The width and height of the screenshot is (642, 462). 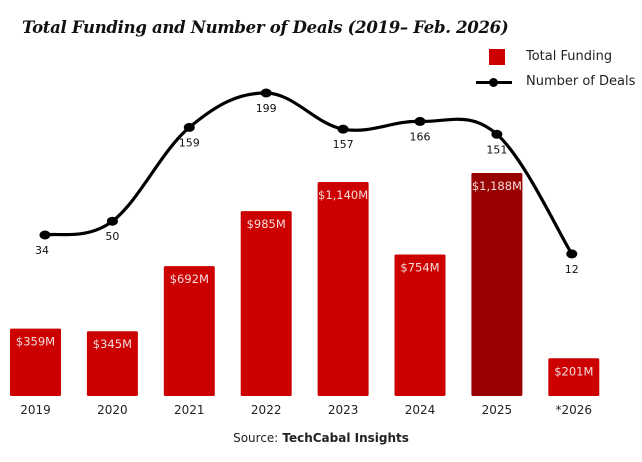 I want to click on bar-value-label: $201M, so click(x=573, y=371).